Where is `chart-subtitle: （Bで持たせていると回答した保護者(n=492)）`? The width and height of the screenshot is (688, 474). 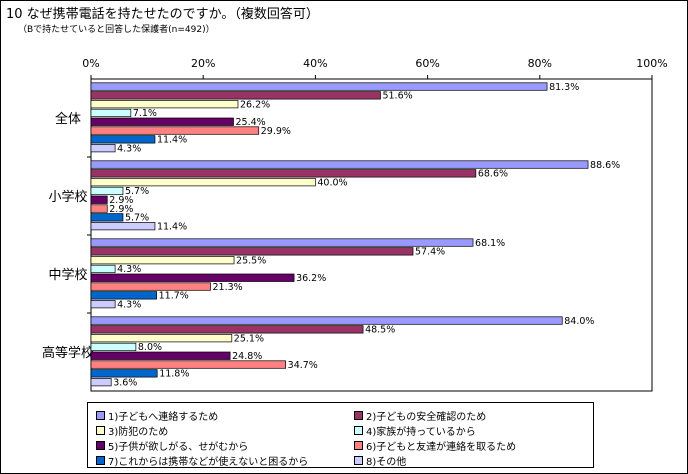
chart-subtitle: （Bで持たせていると回答した保護者(n=492)） is located at coordinates (116, 30).